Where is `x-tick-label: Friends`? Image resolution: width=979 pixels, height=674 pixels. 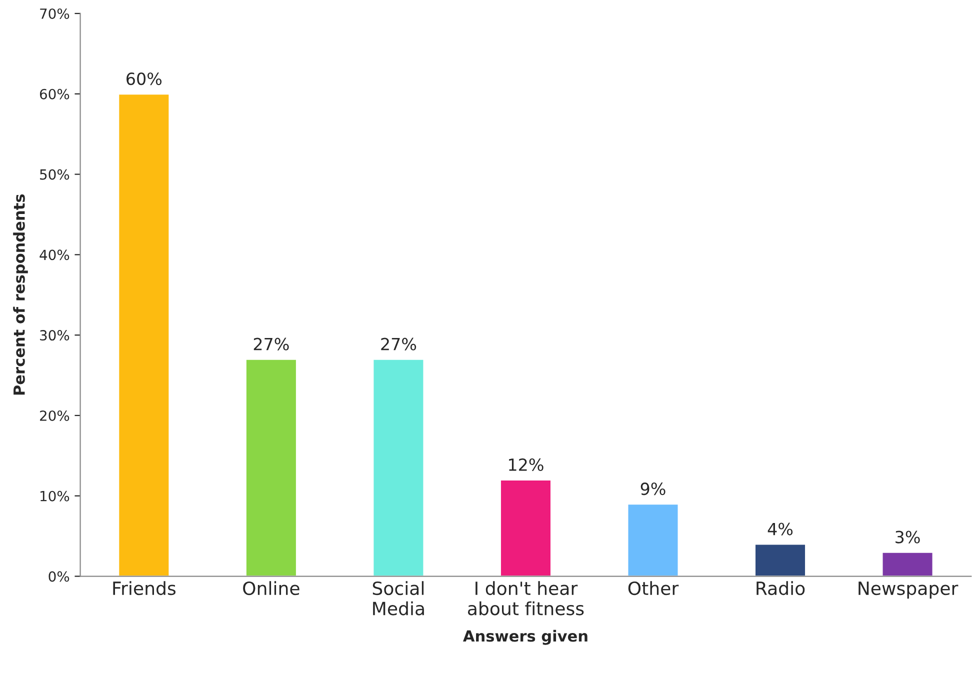 x-tick-label: Friends is located at coordinates (144, 588).